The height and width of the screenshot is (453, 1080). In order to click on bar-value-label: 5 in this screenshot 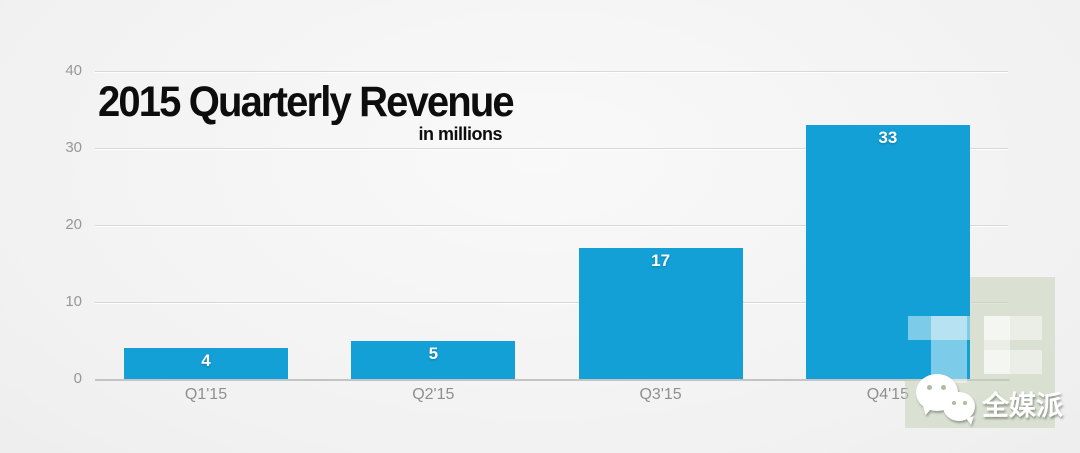, I will do `click(433, 353)`.